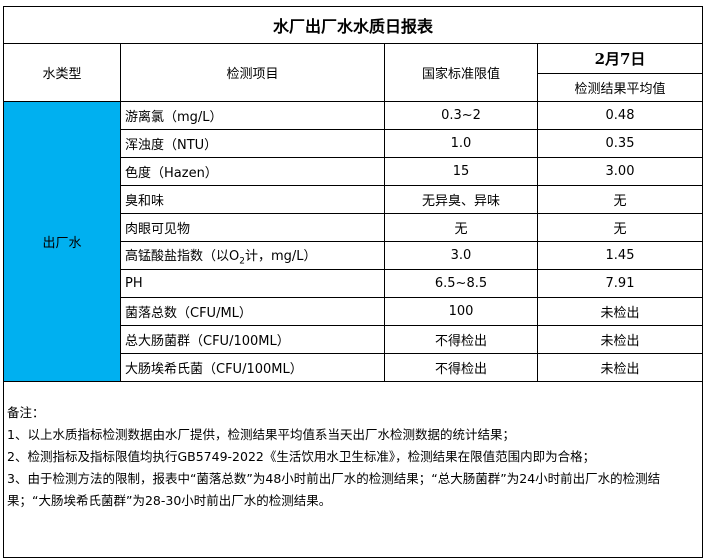 The image size is (704, 558). Describe the element at coordinates (242, 261) in the screenshot. I see `item-subscript: 2` at that location.